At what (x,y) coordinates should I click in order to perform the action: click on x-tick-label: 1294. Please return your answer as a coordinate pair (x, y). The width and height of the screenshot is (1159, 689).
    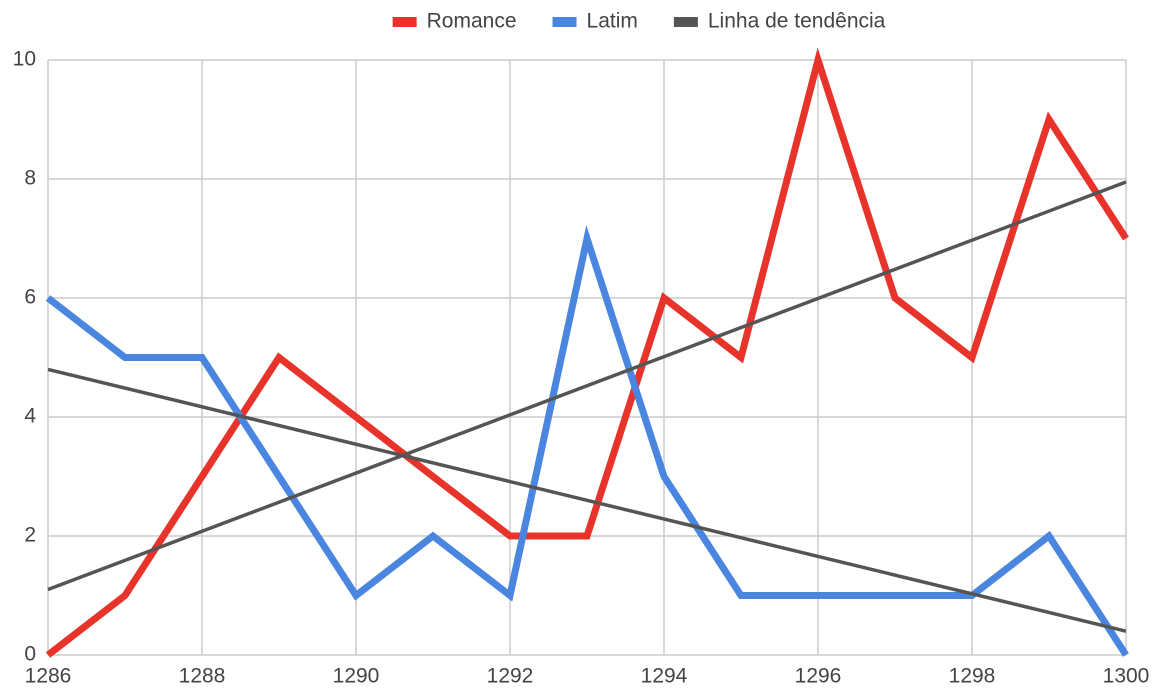
    Looking at the image, I should click on (664, 676).